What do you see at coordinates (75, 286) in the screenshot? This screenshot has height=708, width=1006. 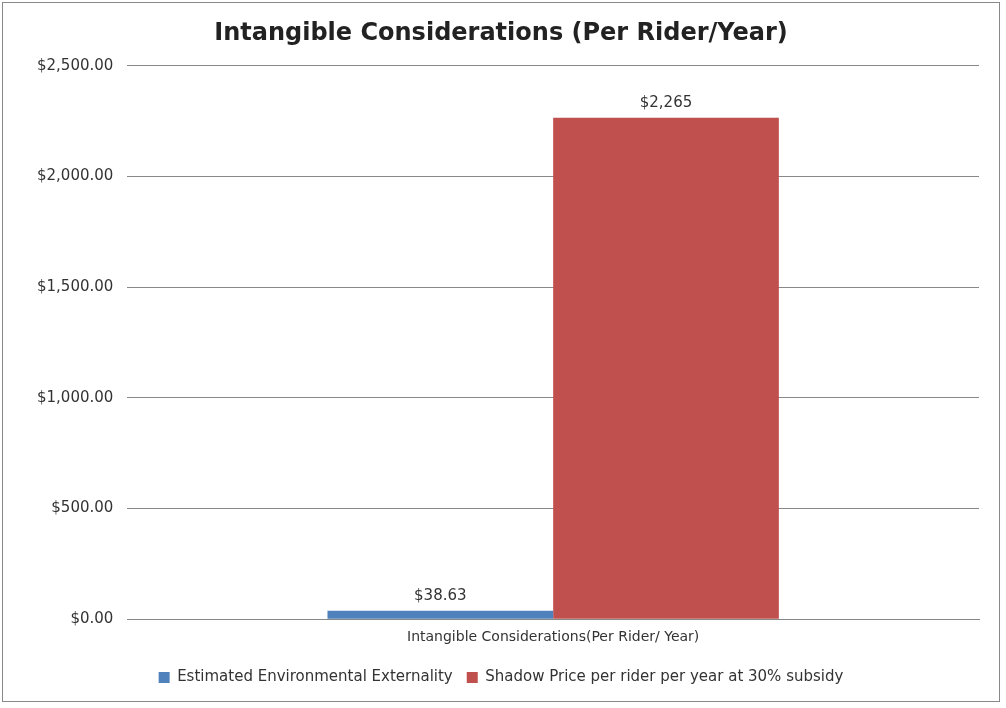 I see `y-tick-label: $1,500.00` at bounding box center [75, 286].